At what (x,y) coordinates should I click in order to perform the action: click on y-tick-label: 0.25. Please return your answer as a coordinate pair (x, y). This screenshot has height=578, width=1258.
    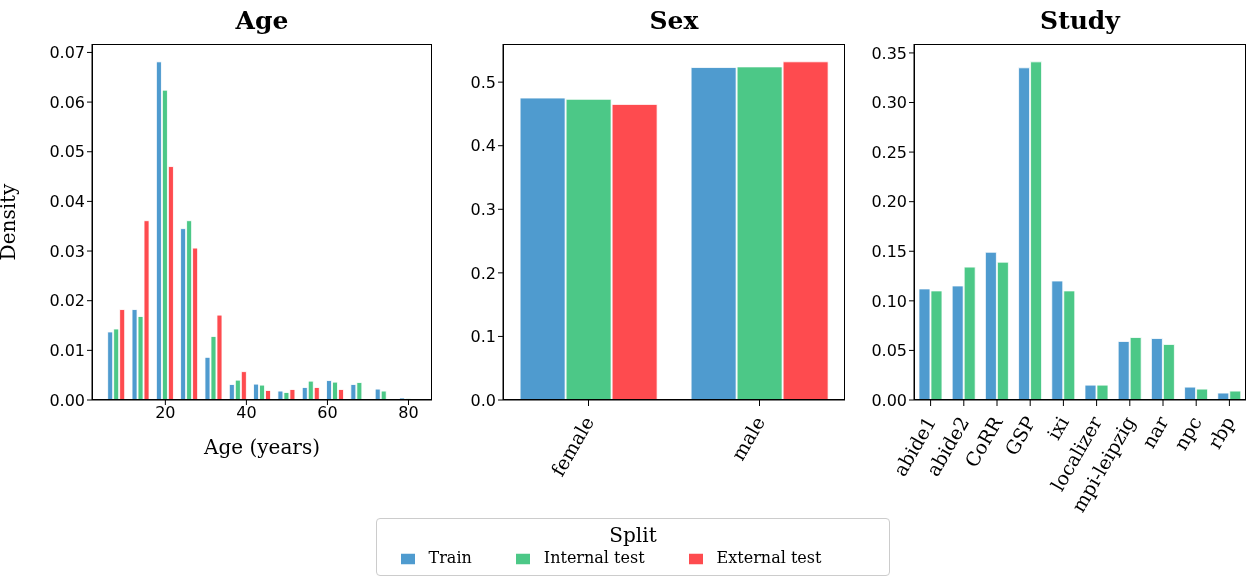
    Looking at the image, I should click on (889, 152).